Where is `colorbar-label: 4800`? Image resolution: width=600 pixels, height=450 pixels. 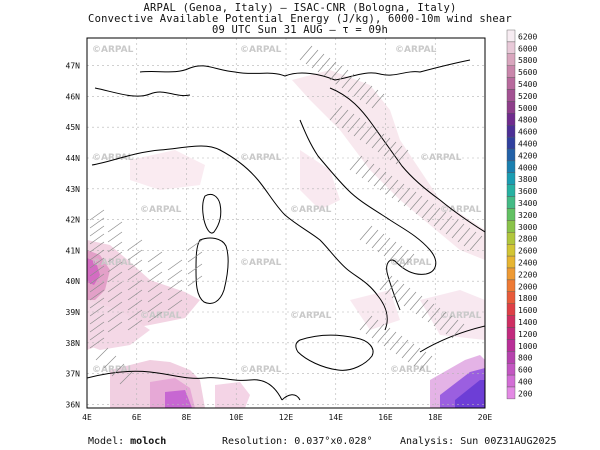
colorbar-label: 4800 is located at coordinates (527, 120).